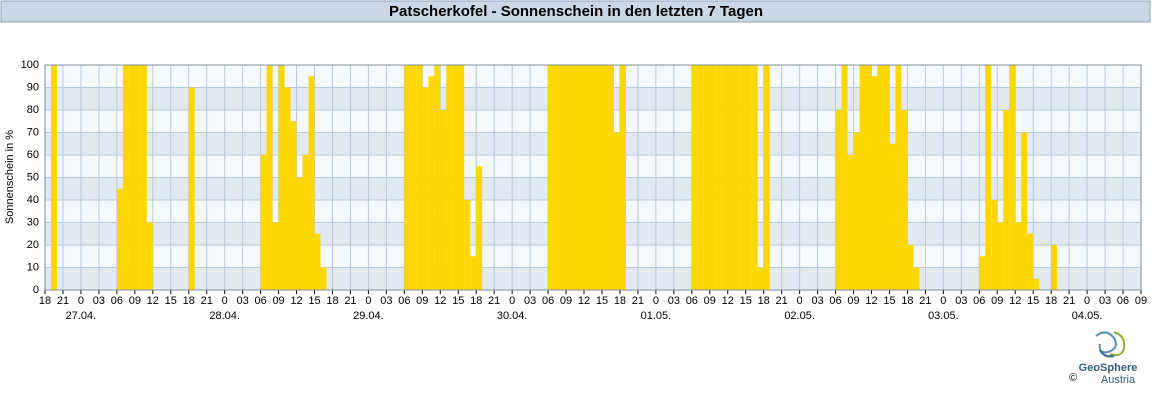 The image size is (1152, 400). Describe the element at coordinates (1117, 344) in the screenshot. I see `logo-swirl` at that location.